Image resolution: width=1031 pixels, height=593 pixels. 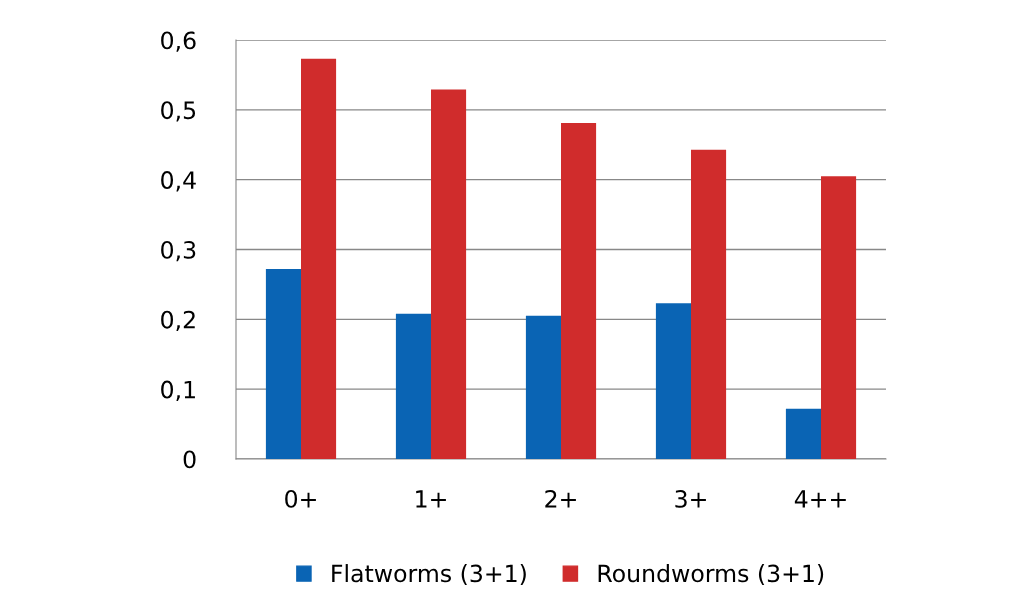 What do you see at coordinates (429, 575) in the screenshot?
I see `legend-label: Flatworms (3+1)` at bounding box center [429, 575].